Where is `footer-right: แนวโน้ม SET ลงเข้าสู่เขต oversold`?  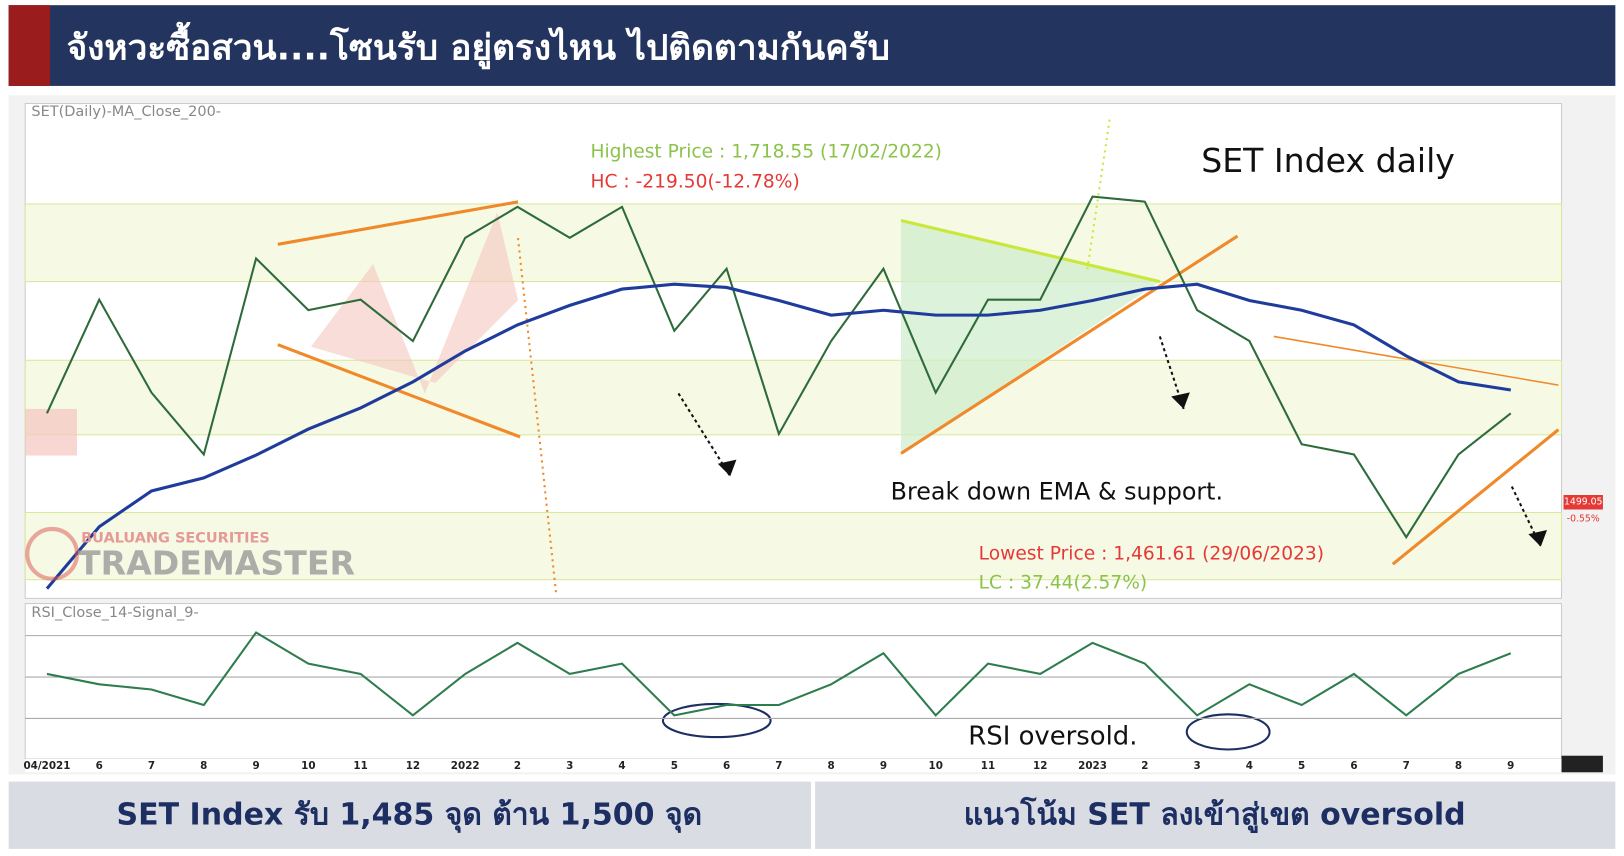
footer-right: แนวโน้ม SET ลงเข้าสู่เขต oversold is located at coordinates (1215, 814).